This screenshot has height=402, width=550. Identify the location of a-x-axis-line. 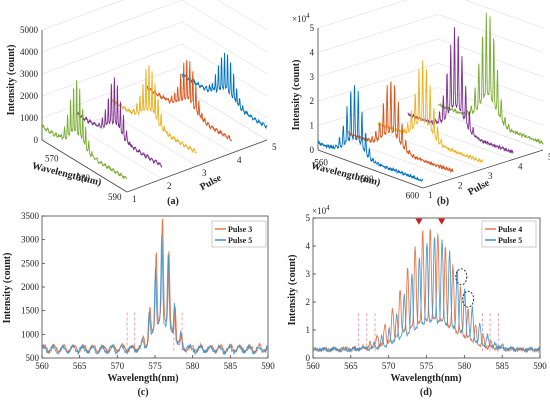
(84, 166).